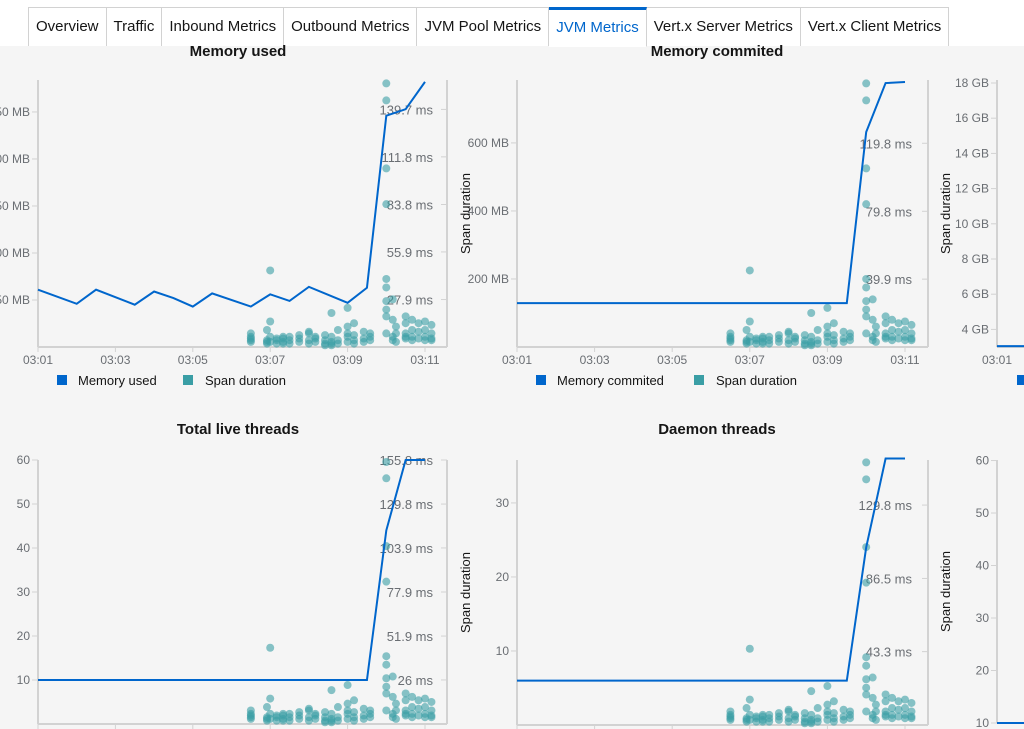 Image resolution: width=1024 pixels, height=729 pixels. What do you see at coordinates (983, 513) in the screenshot?
I see `left-tick-label: 50` at bounding box center [983, 513].